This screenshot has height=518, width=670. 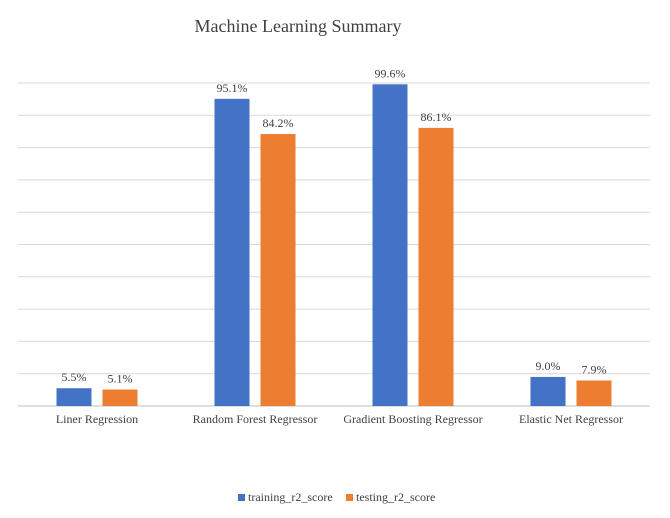 What do you see at coordinates (412, 419) in the screenshot?
I see `category-label-2: Gradient Boosting Regressor` at bounding box center [412, 419].